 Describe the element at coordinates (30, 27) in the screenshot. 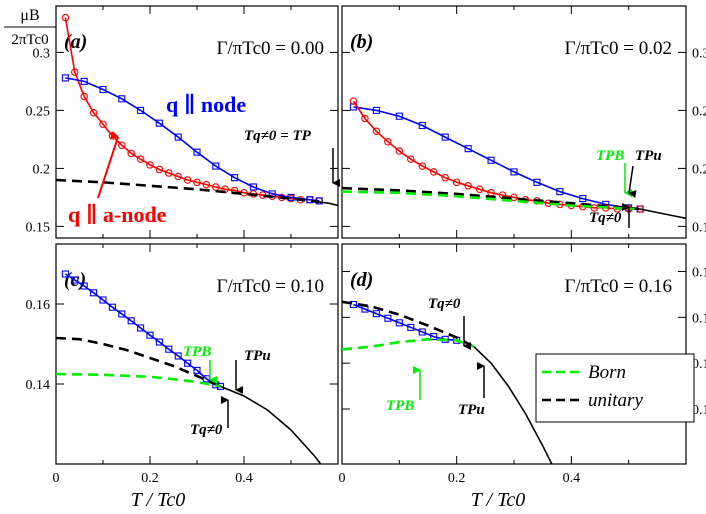

I see `y-axis-label: μB 2πTc0` at that location.